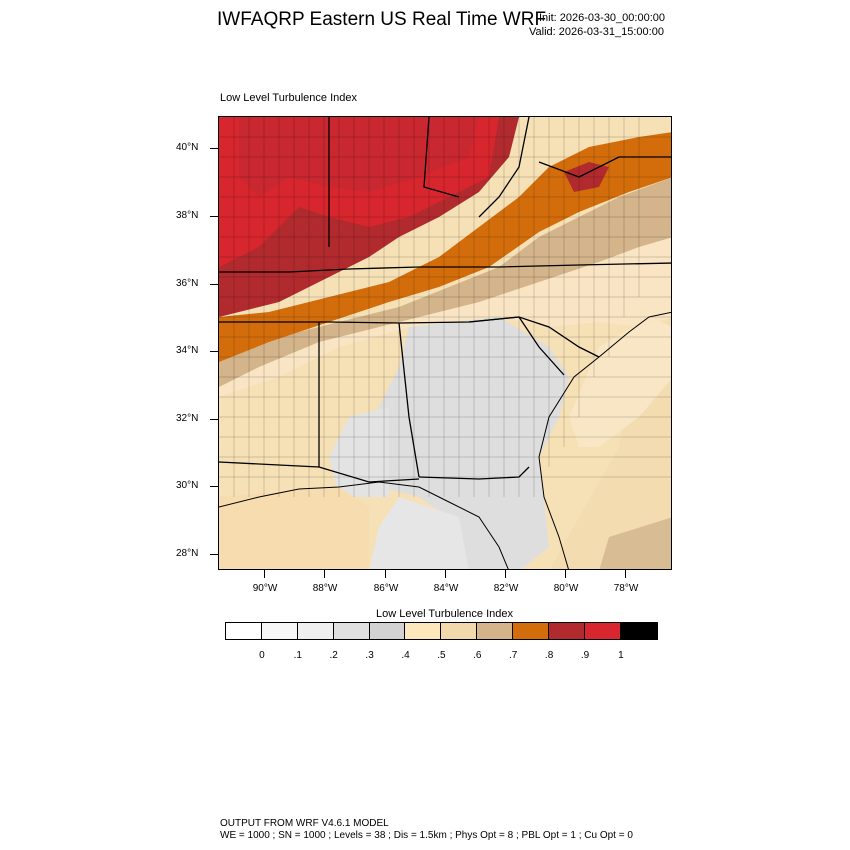 This screenshot has width=850, height=850. Describe the element at coordinates (602, 18) in the screenshot. I see `init-time: Init: 2026-03-30_00:00:00` at that location.